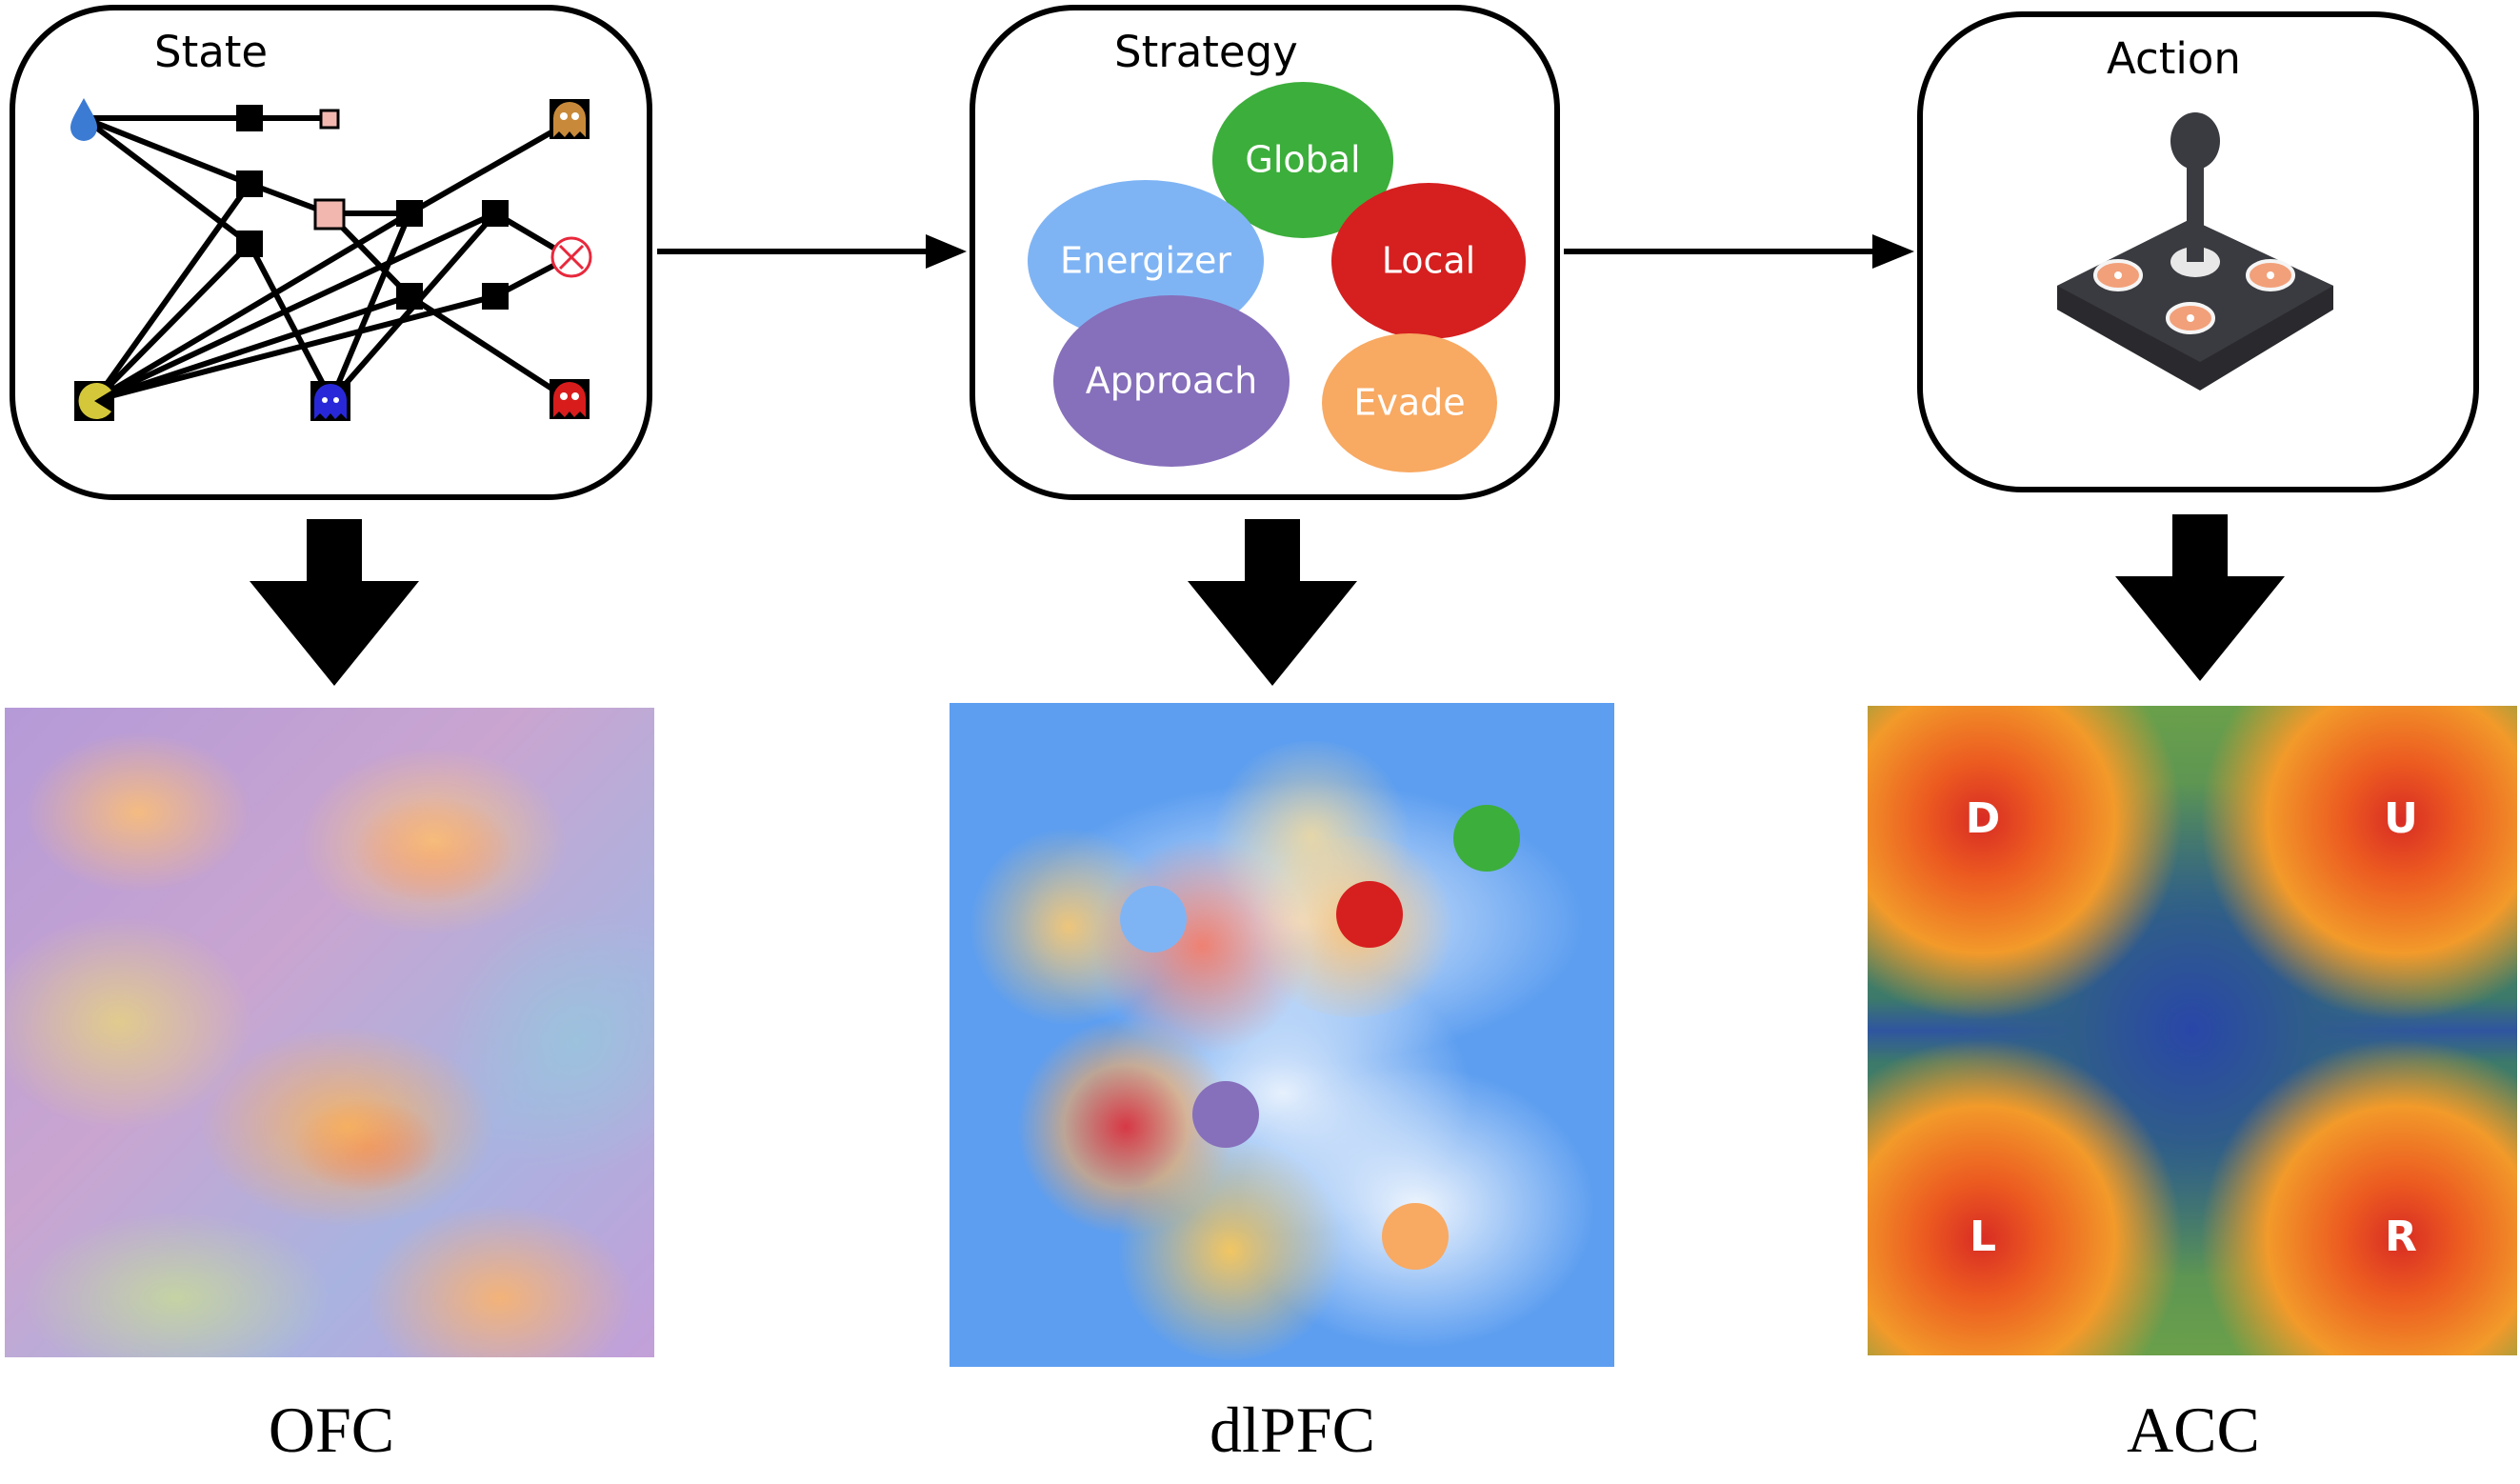 This screenshot has width=2520, height=1484. What do you see at coordinates (83, 120) in the screenshot?
I see `energizer-drop-icon` at bounding box center [83, 120].